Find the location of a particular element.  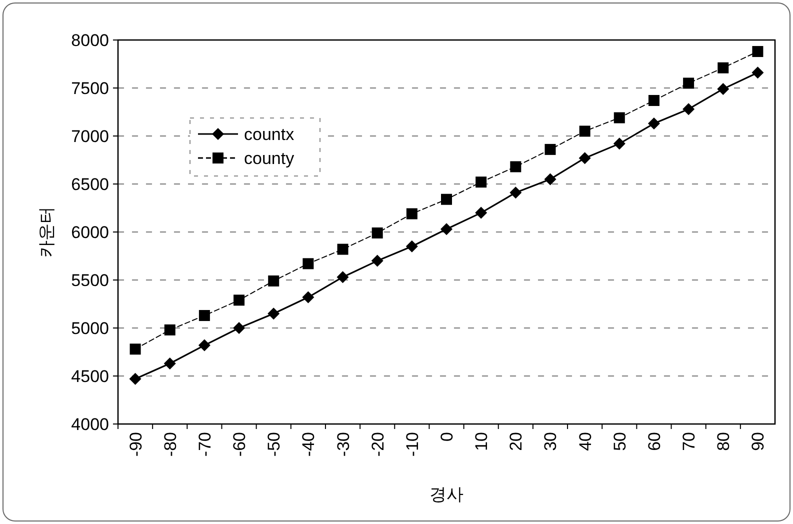

x-tick-label: 0 is located at coordinates (447, 437).